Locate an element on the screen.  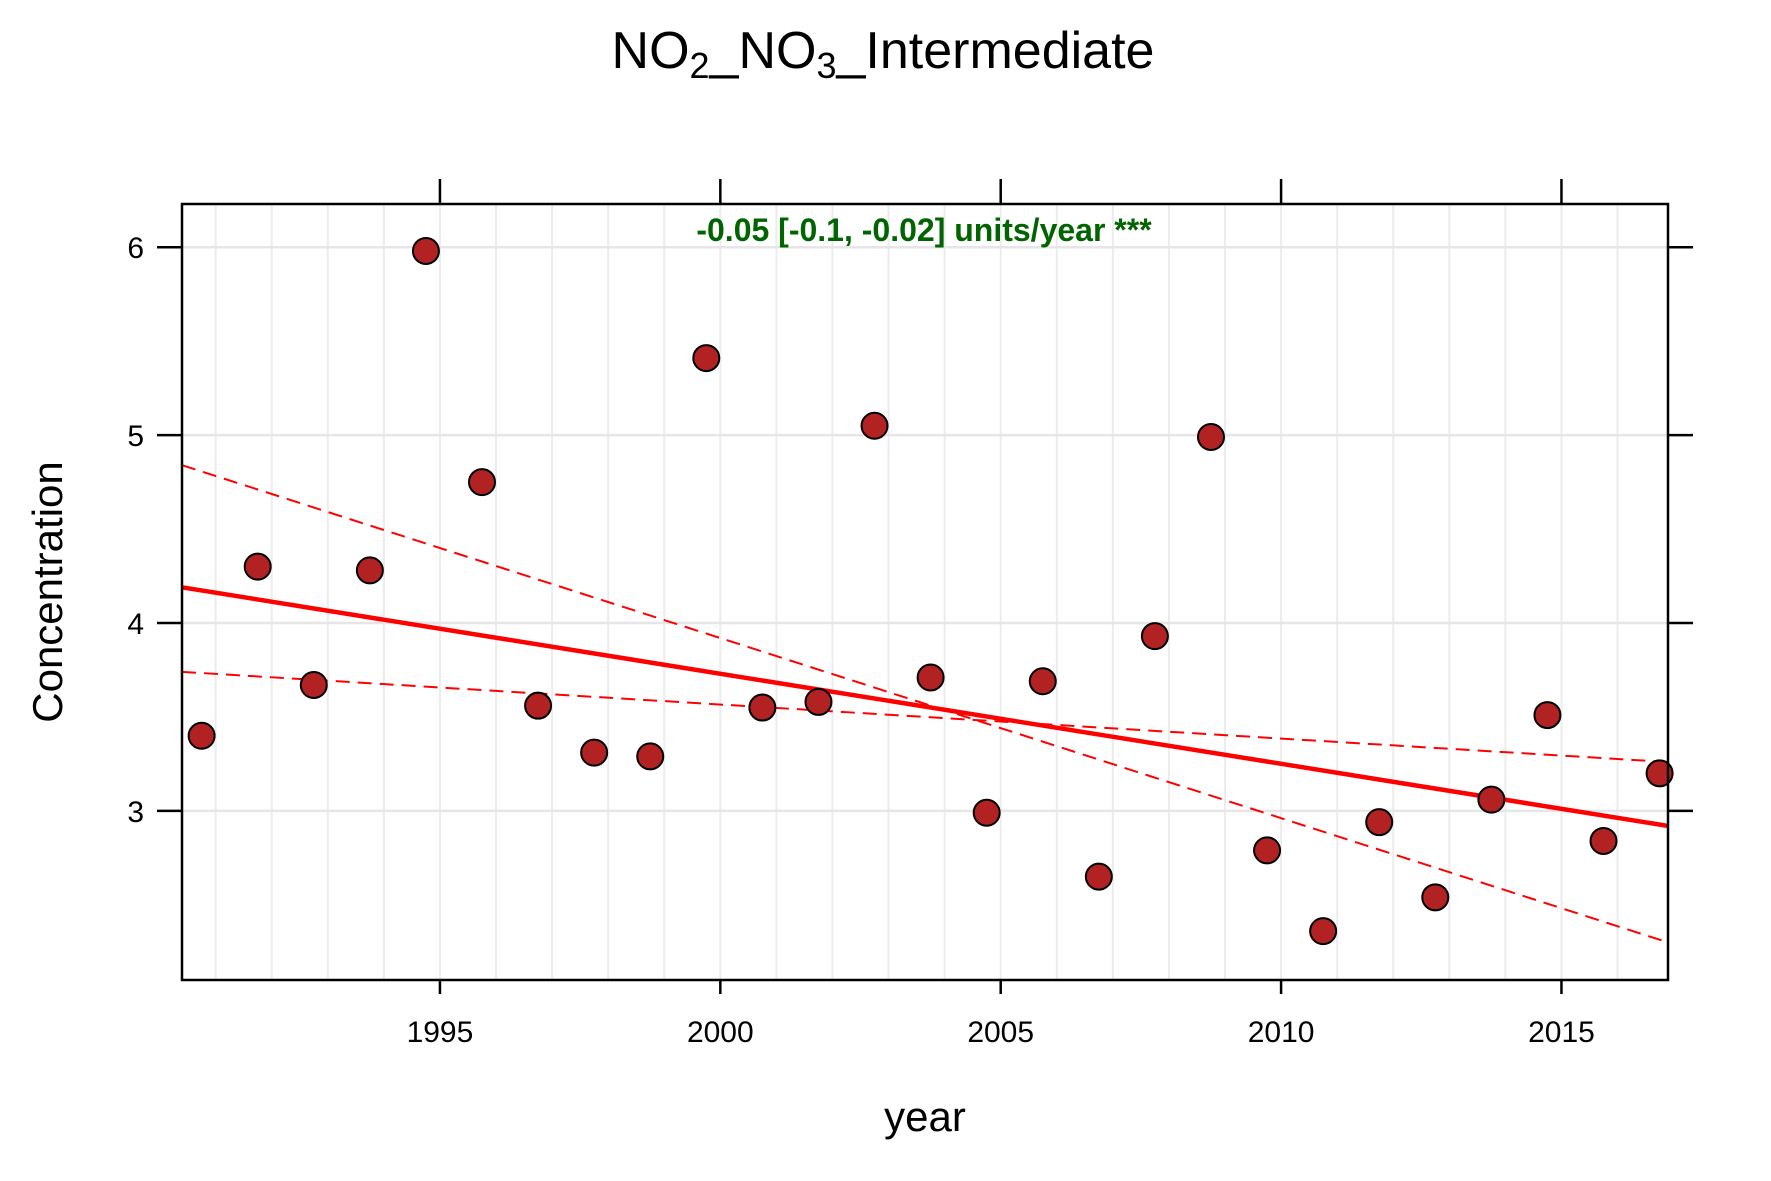
y-tick-label: 6 is located at coordinates (135, 248).